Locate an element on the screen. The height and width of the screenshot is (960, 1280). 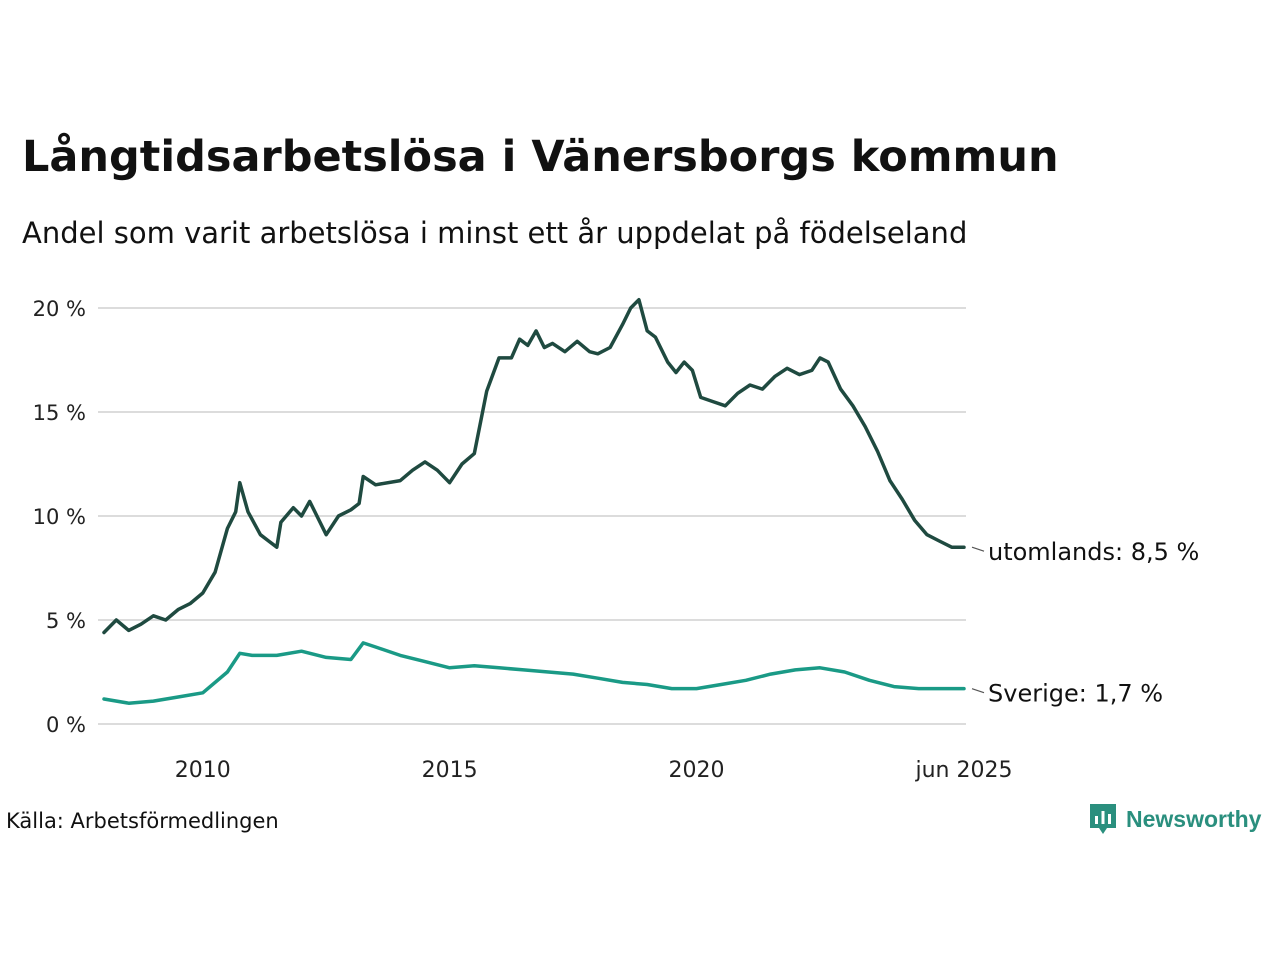
brand-logo: Newsworthy is located at coordinates (1174, 819).